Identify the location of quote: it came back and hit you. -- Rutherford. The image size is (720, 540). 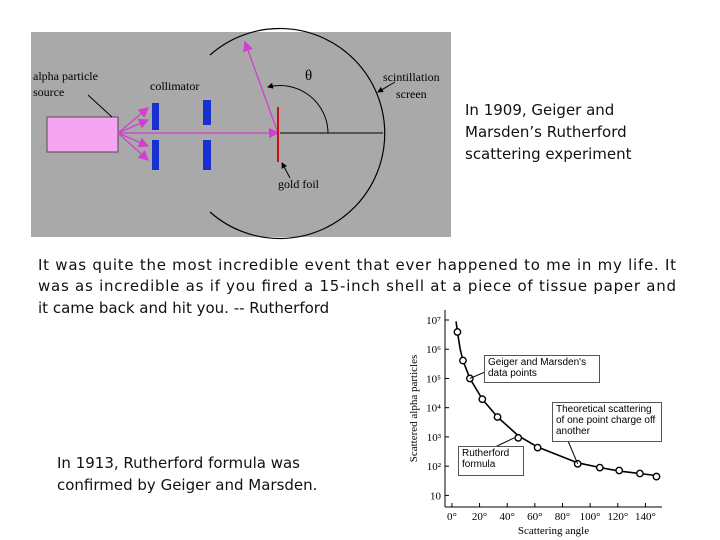
(183, 308).